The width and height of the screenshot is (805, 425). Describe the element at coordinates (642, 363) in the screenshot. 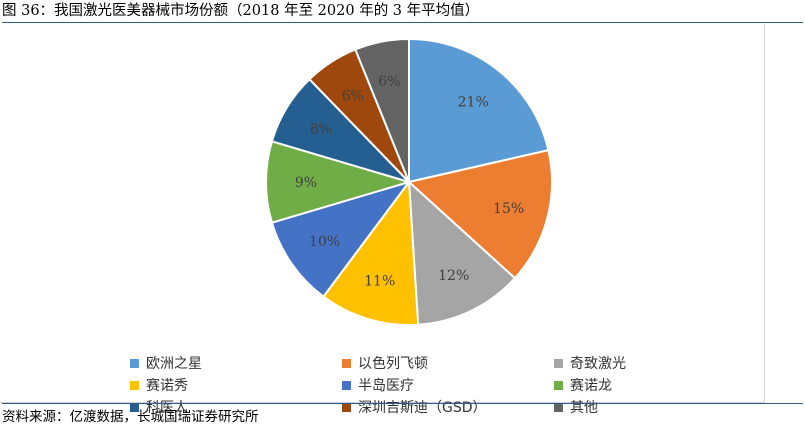

I see `legend-item: 奇致激光` at that location.